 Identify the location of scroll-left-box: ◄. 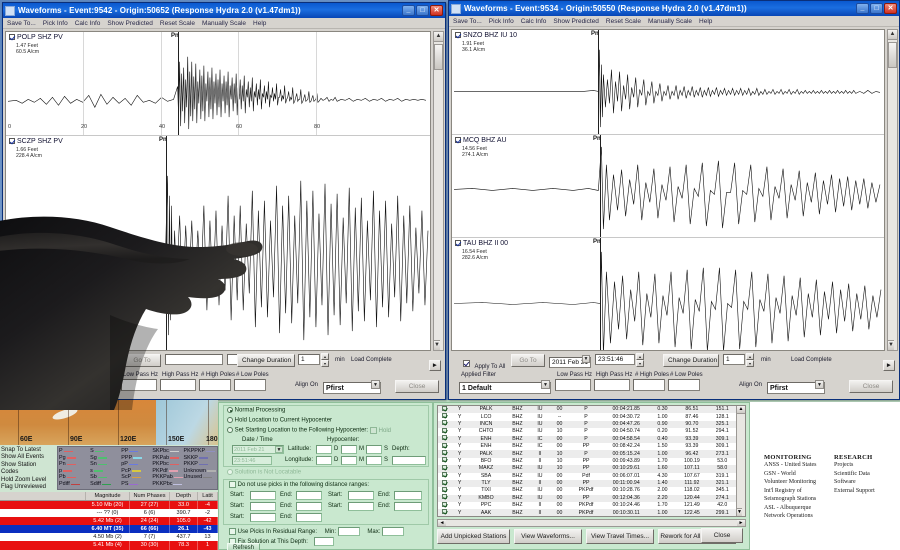
(13, 363).